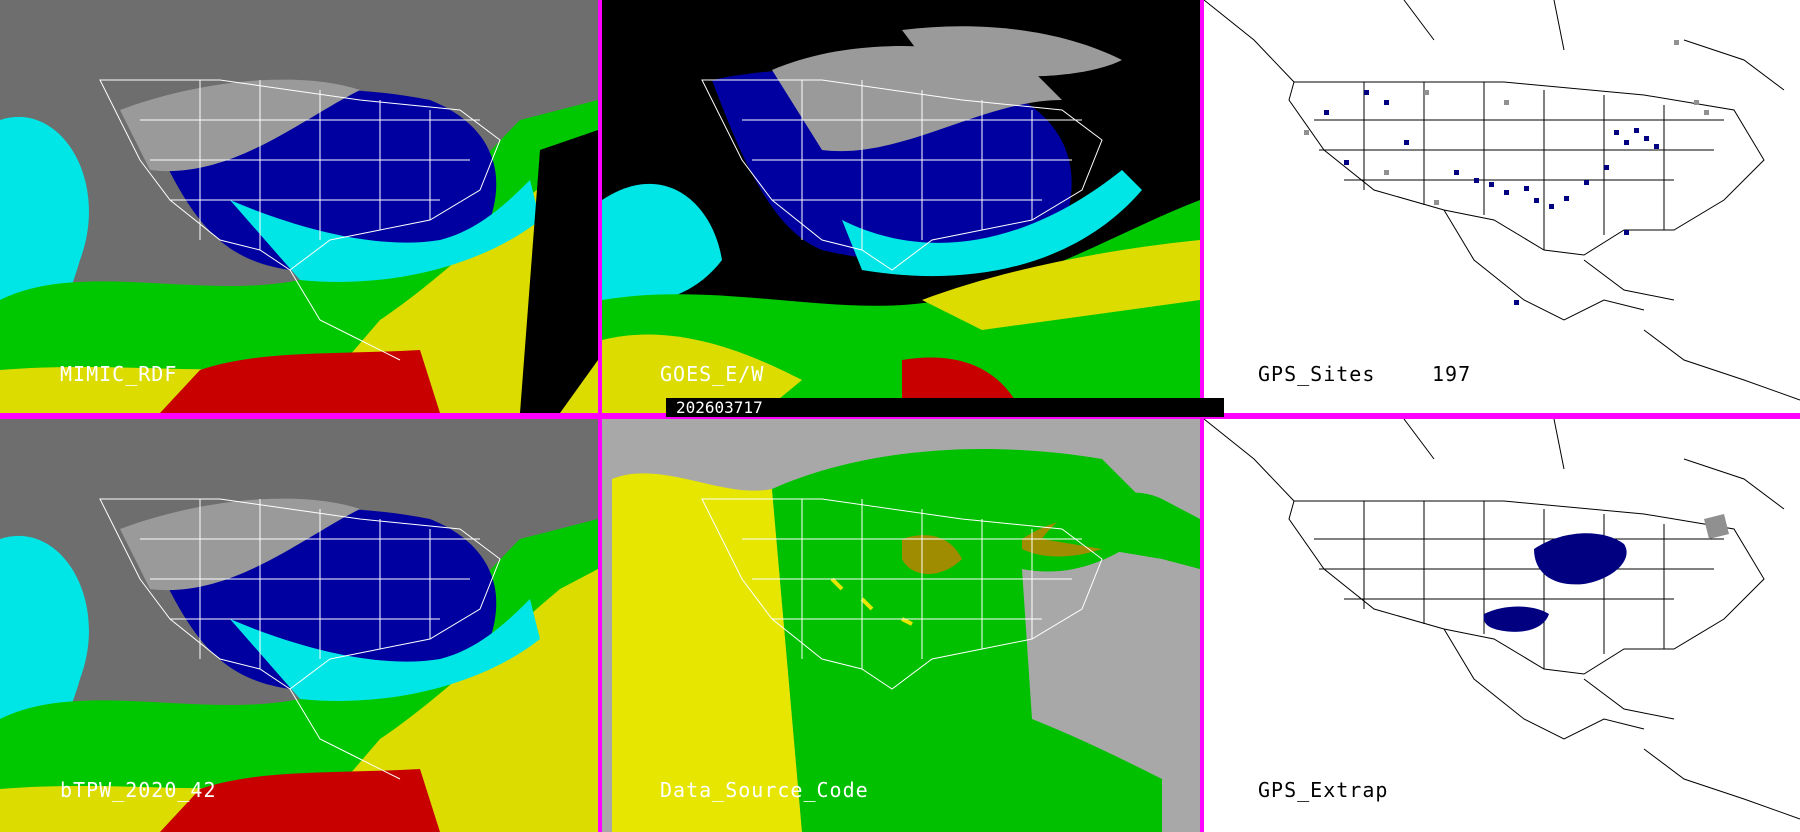  Describe the element at coordinates (119, 374) in the screenshot. I see `panel-label: MIMIC_RDF` at that location.